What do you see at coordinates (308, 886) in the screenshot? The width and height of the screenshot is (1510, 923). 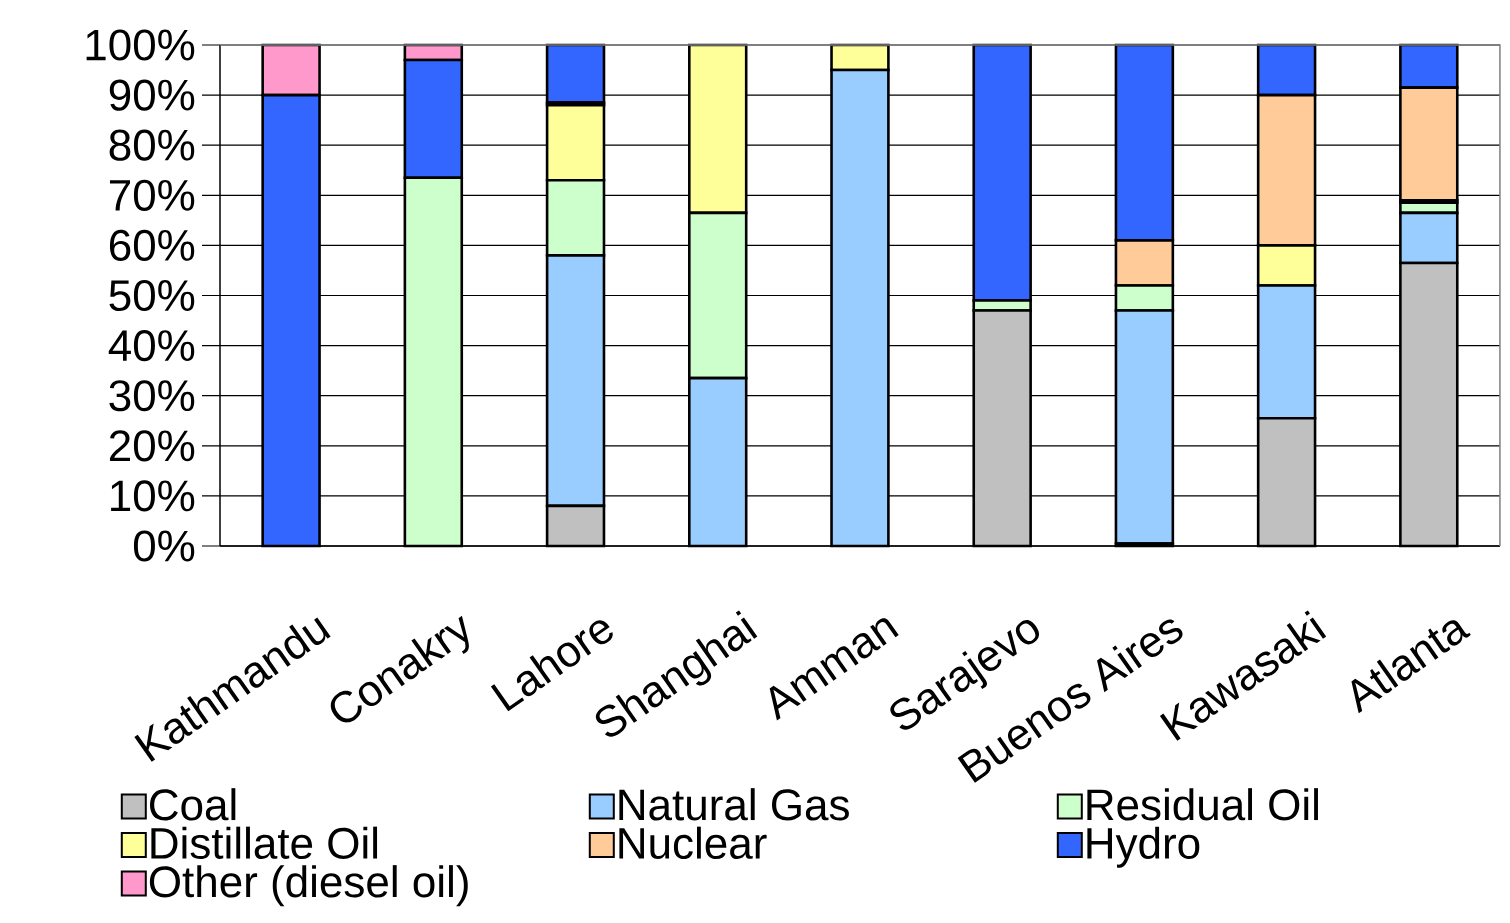 I see `legend-label: Other (diesel oil)` at bounding box center [308, 886].